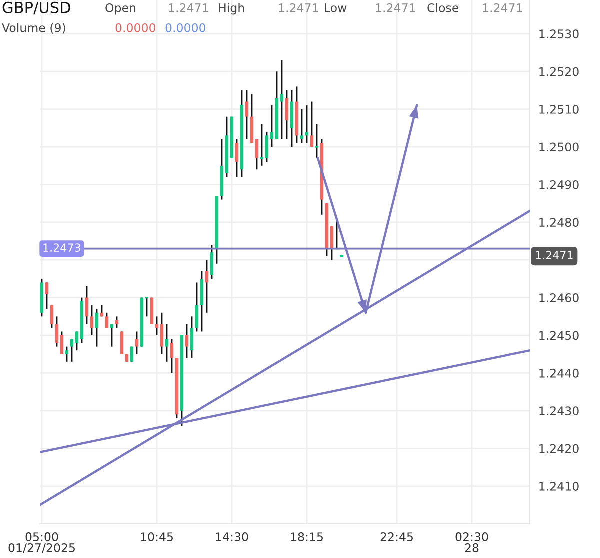 The height and width of the screenshot is (558, 600). What do you see at coordinates (62, 248) in the screenshot?
I see `ref-line-label: 1.2473` at bounding box center [62, 248].